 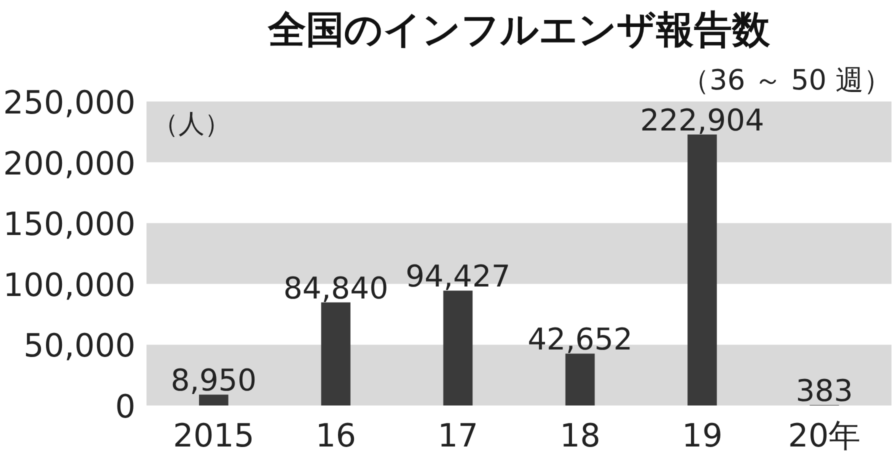 What do you see at coordinates (457, 277) in the screenshot?
I see `data-label: 94,427` at bounding box center [457, 277].